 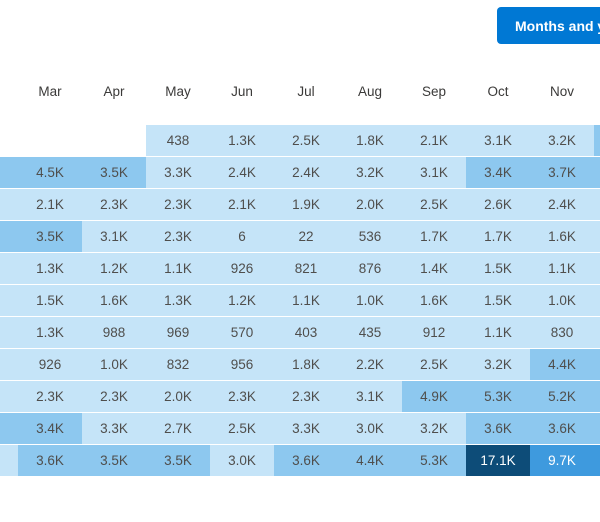 What do you see at coordinates (561, 91) in the screenshot?
I see `column-header-nov: Nov` at bounding box center [561, 91].